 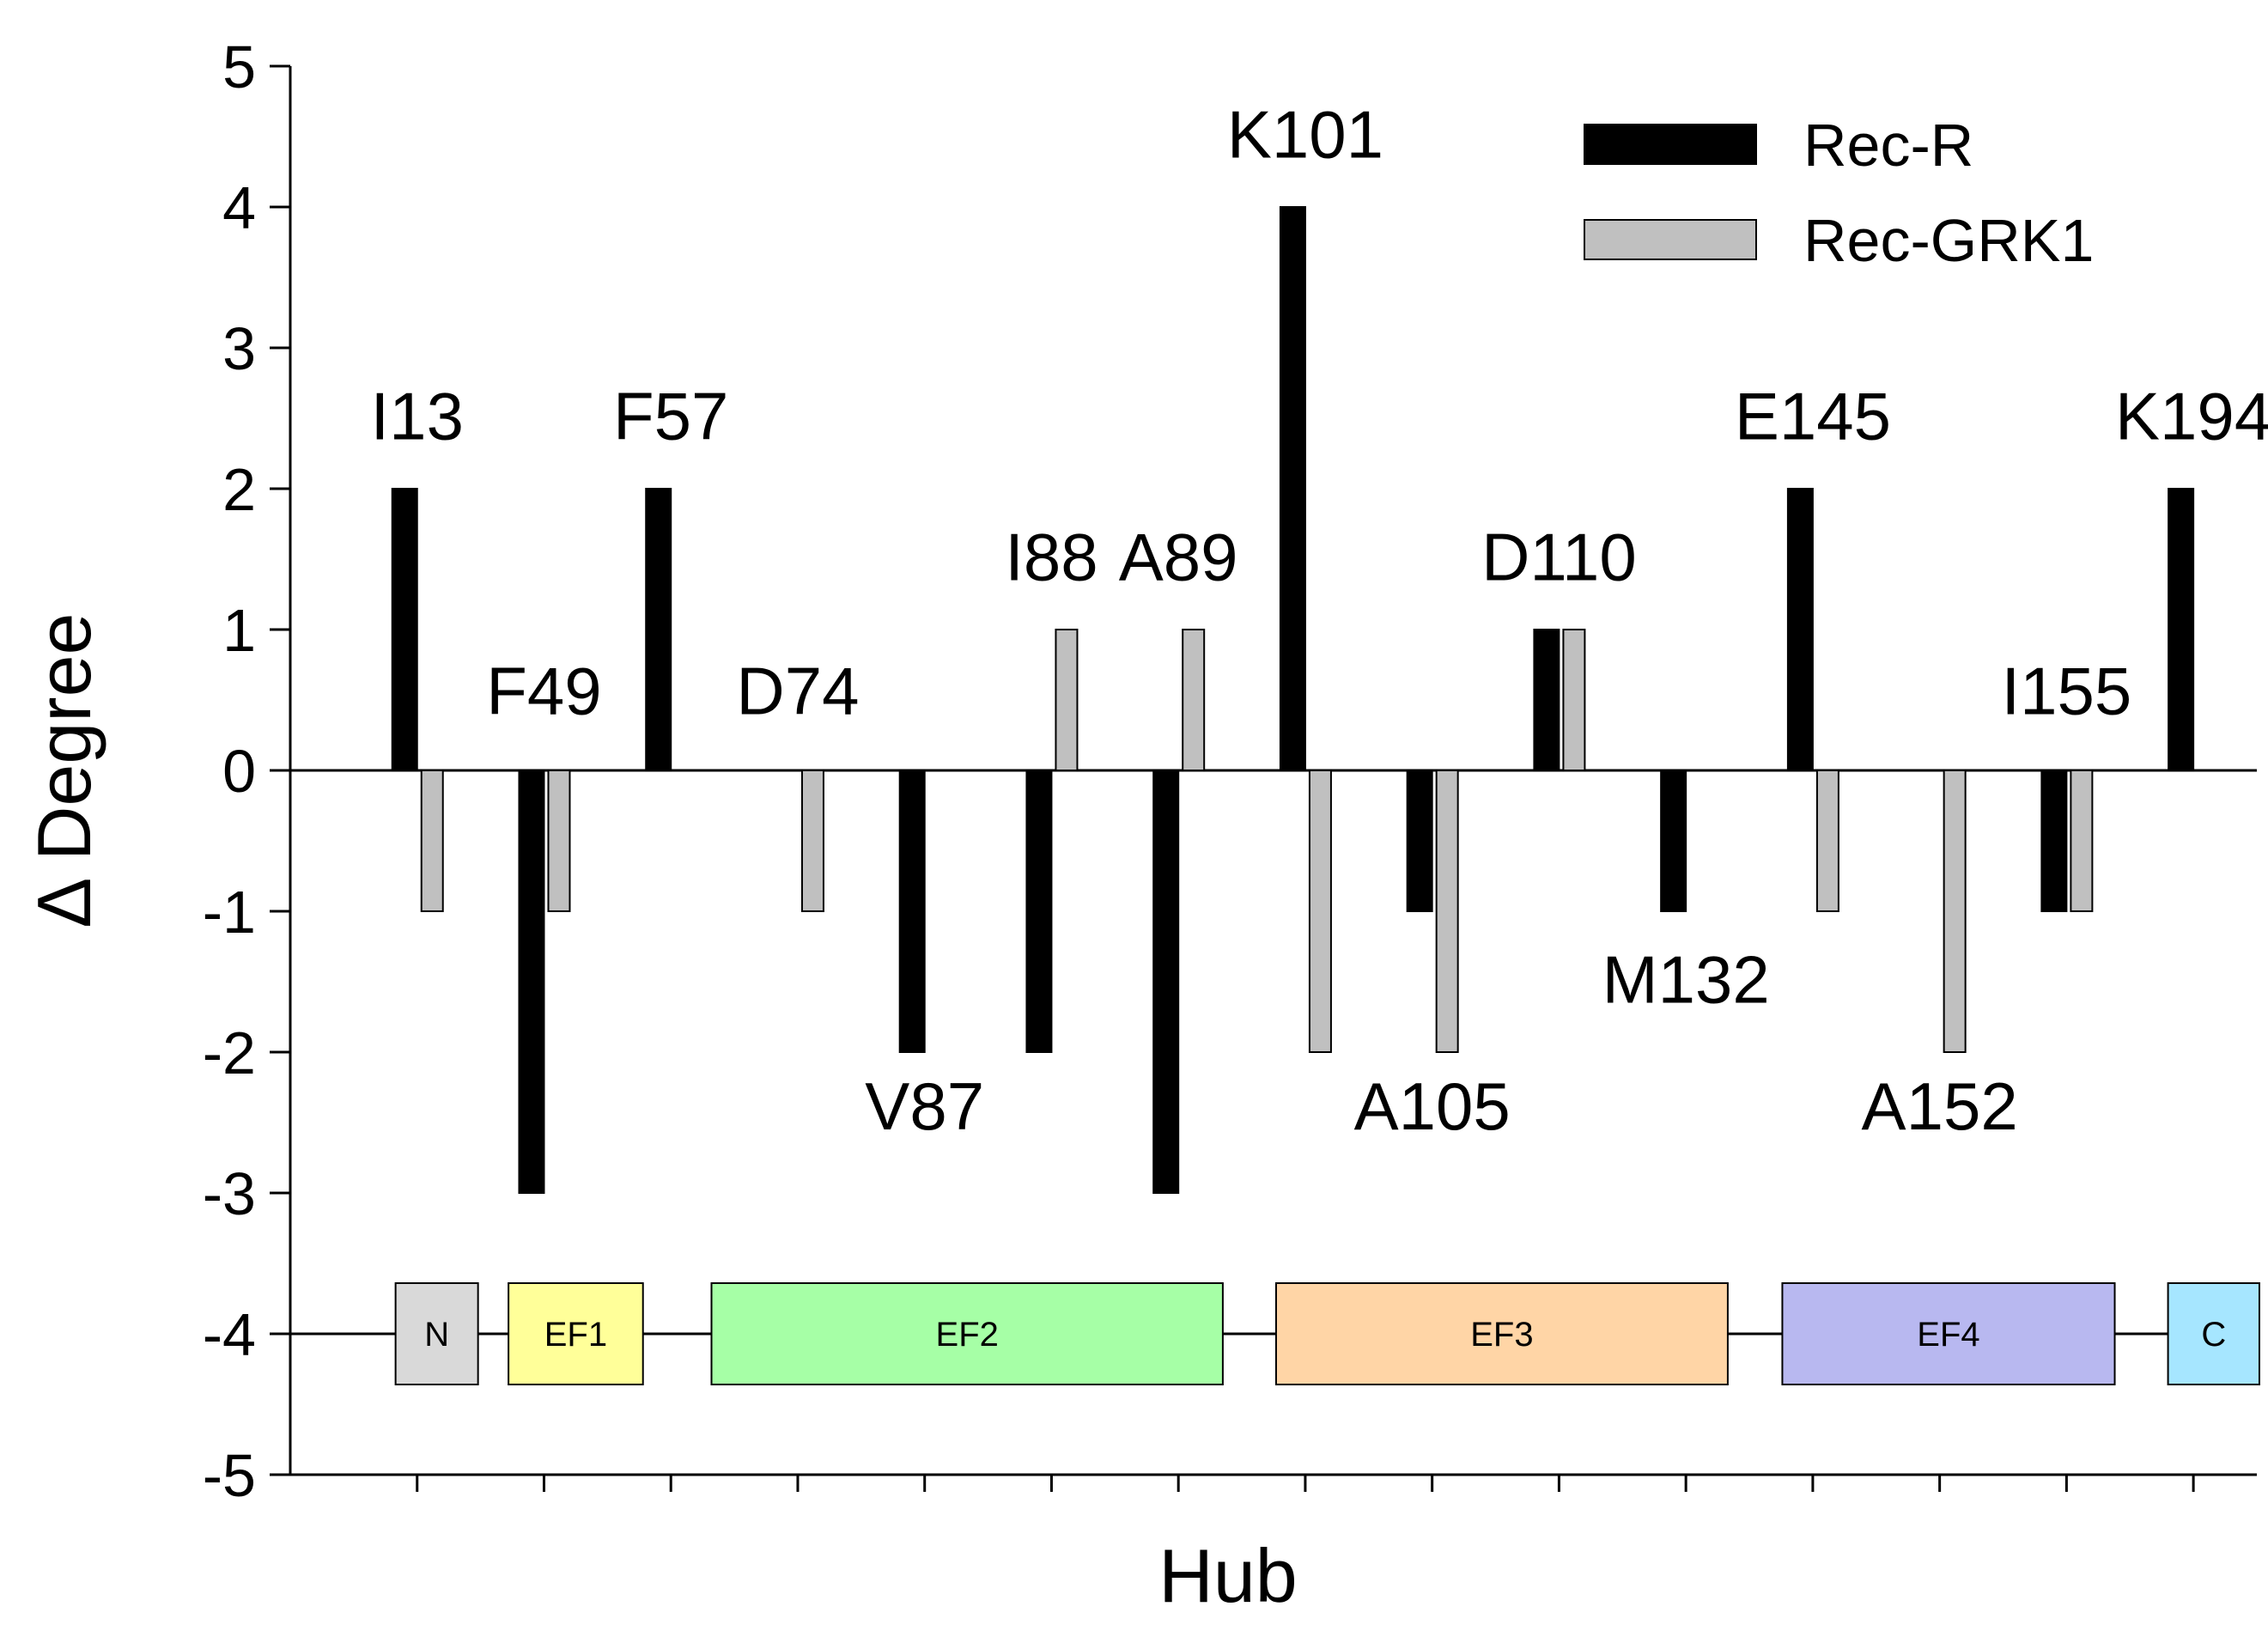 What do you see at coordinates (1686, 980) in the screenshot?
I see `hub-label: M132` at bounding box center [1686, 980].